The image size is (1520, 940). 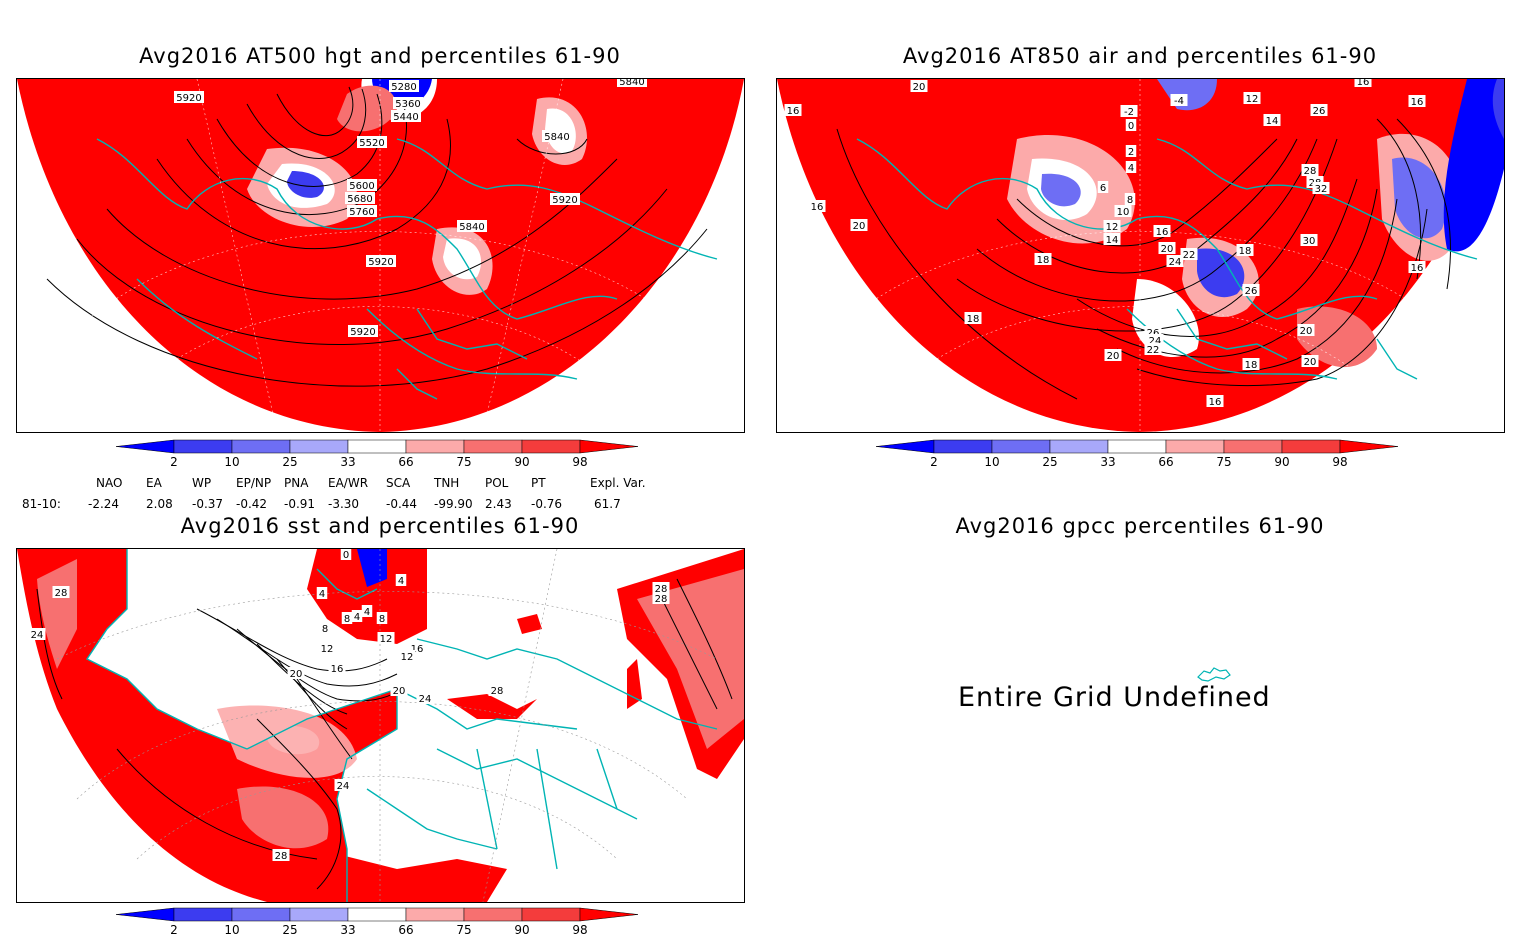 What do you see at coordinates (1107, 462) in the screenshot?
I see `colorbar-tick-label: 33` at bounding box center [1107, 462].